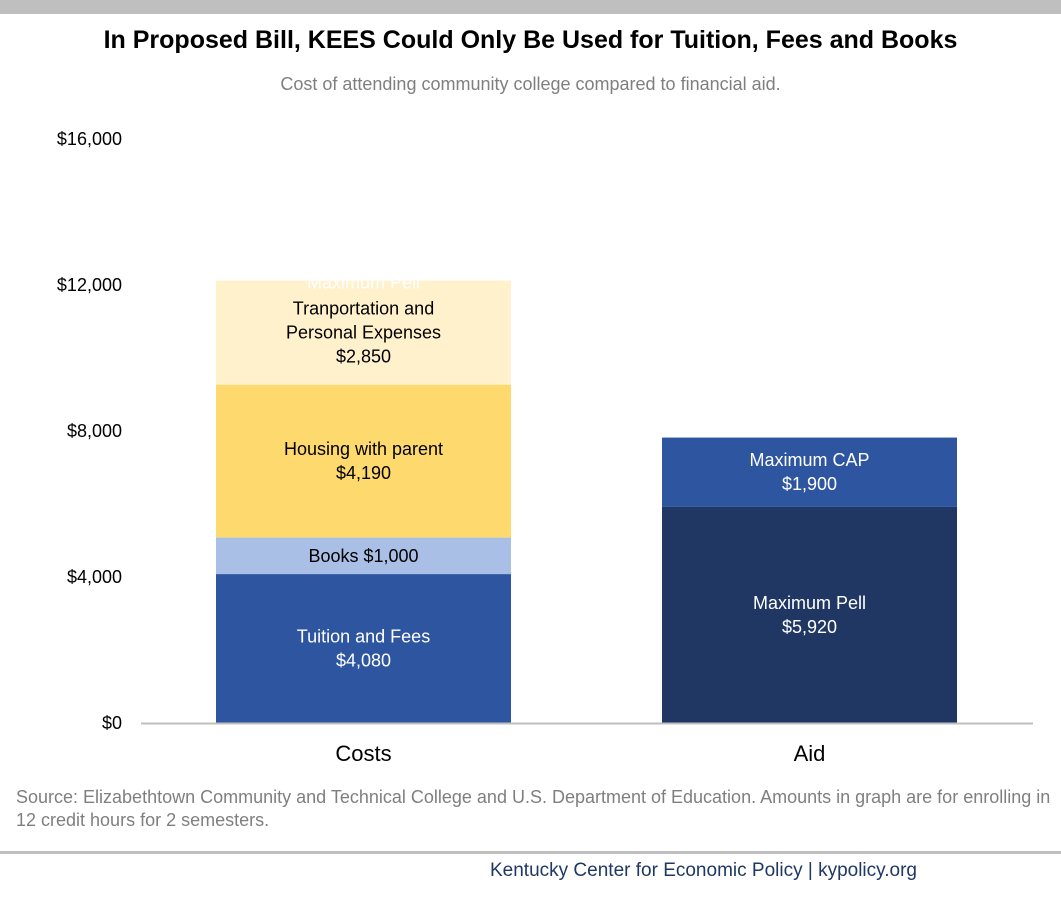 The width and height of the screenshot is (1061, 902). I want to click on x-category-label: Aid, so click(810, 753).